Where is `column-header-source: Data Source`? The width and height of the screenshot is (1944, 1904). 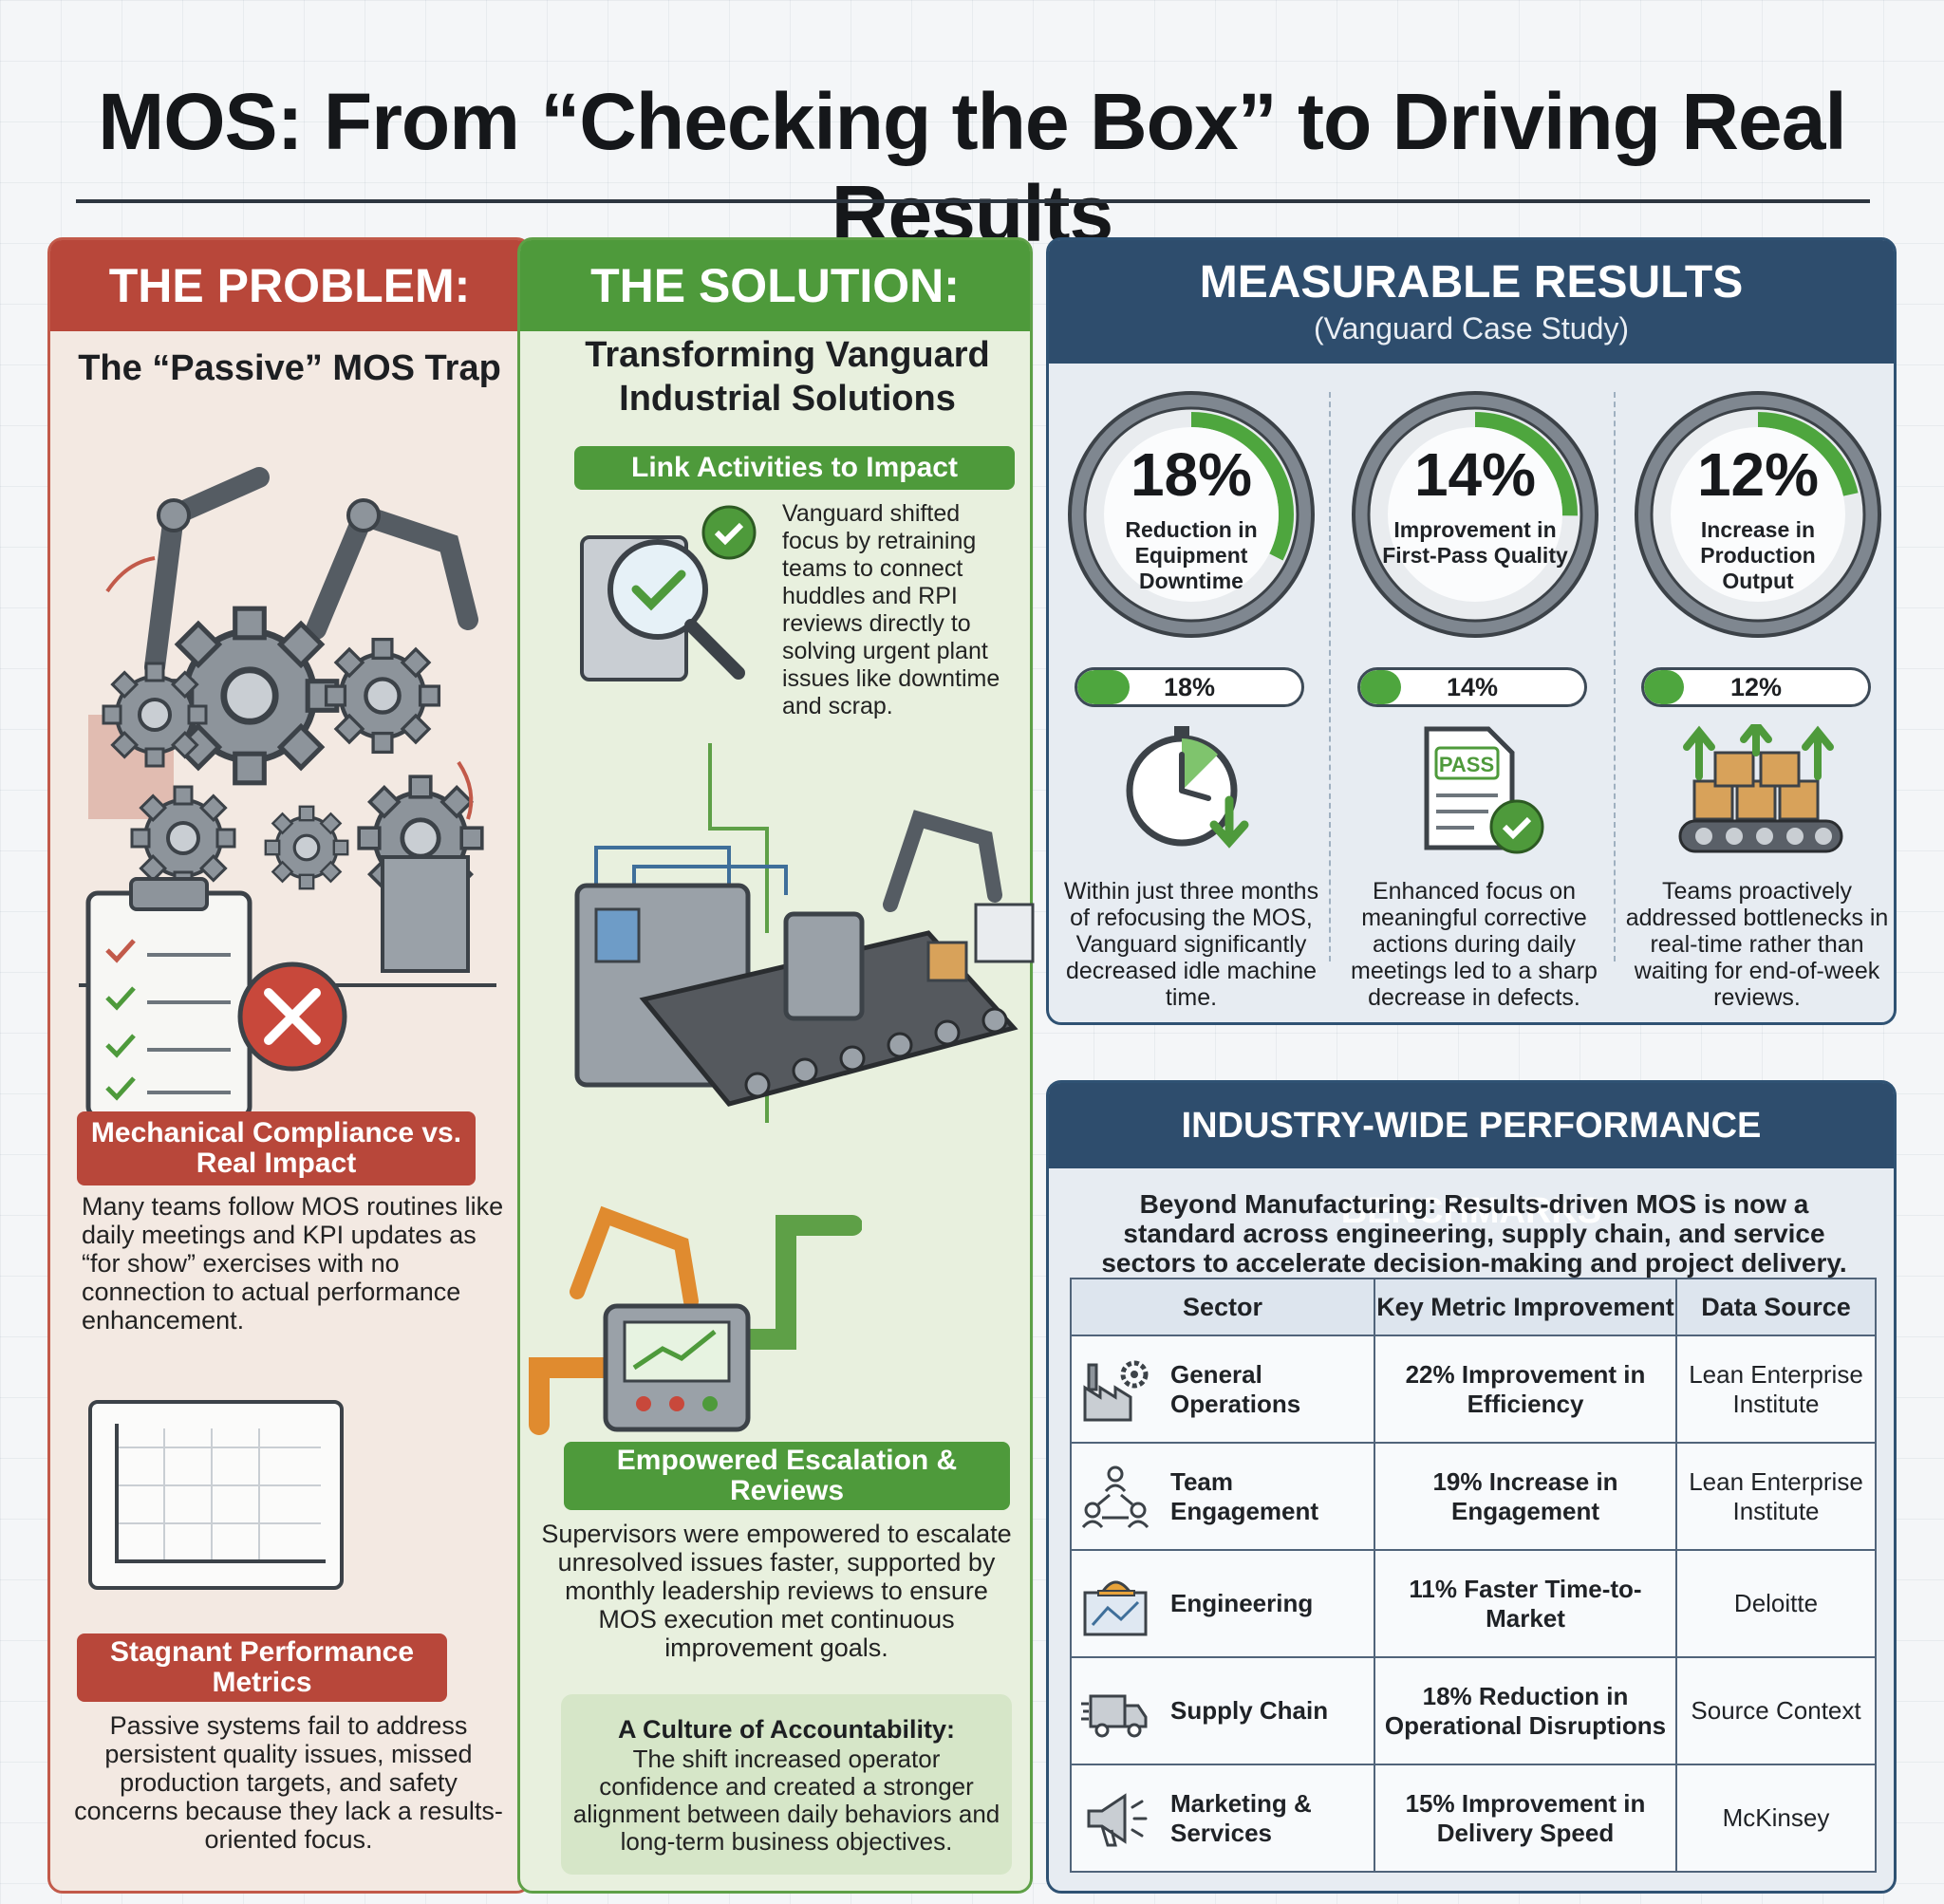 column-header-source: Data Source is located at coordinates (1776, 1307).